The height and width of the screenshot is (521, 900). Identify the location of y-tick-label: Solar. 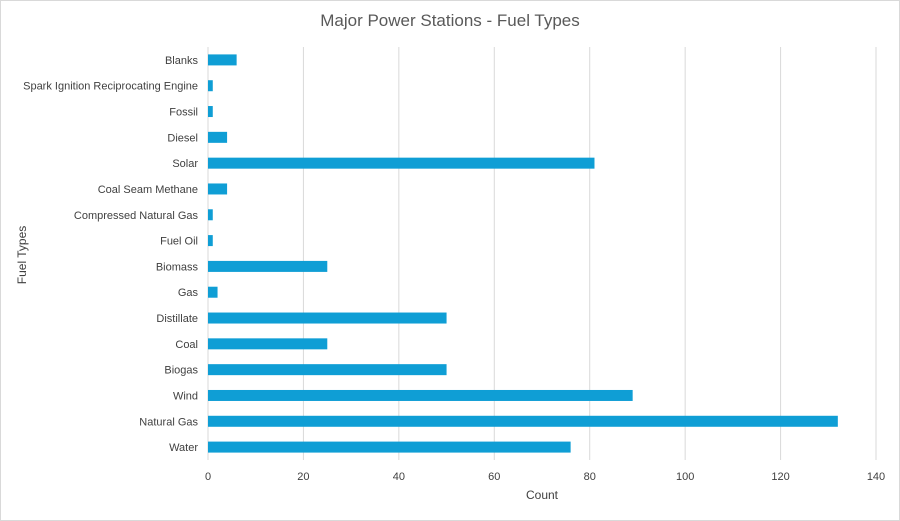
(185, 164).